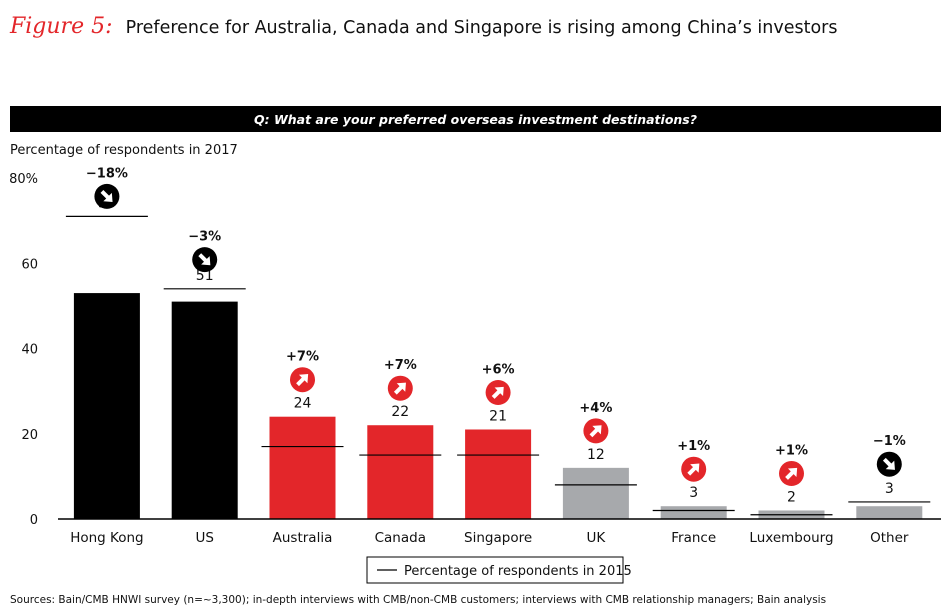  Describe the element at coordinates (400, 538) in the screenshot. I see `x-tick-label: Canada` at that location.